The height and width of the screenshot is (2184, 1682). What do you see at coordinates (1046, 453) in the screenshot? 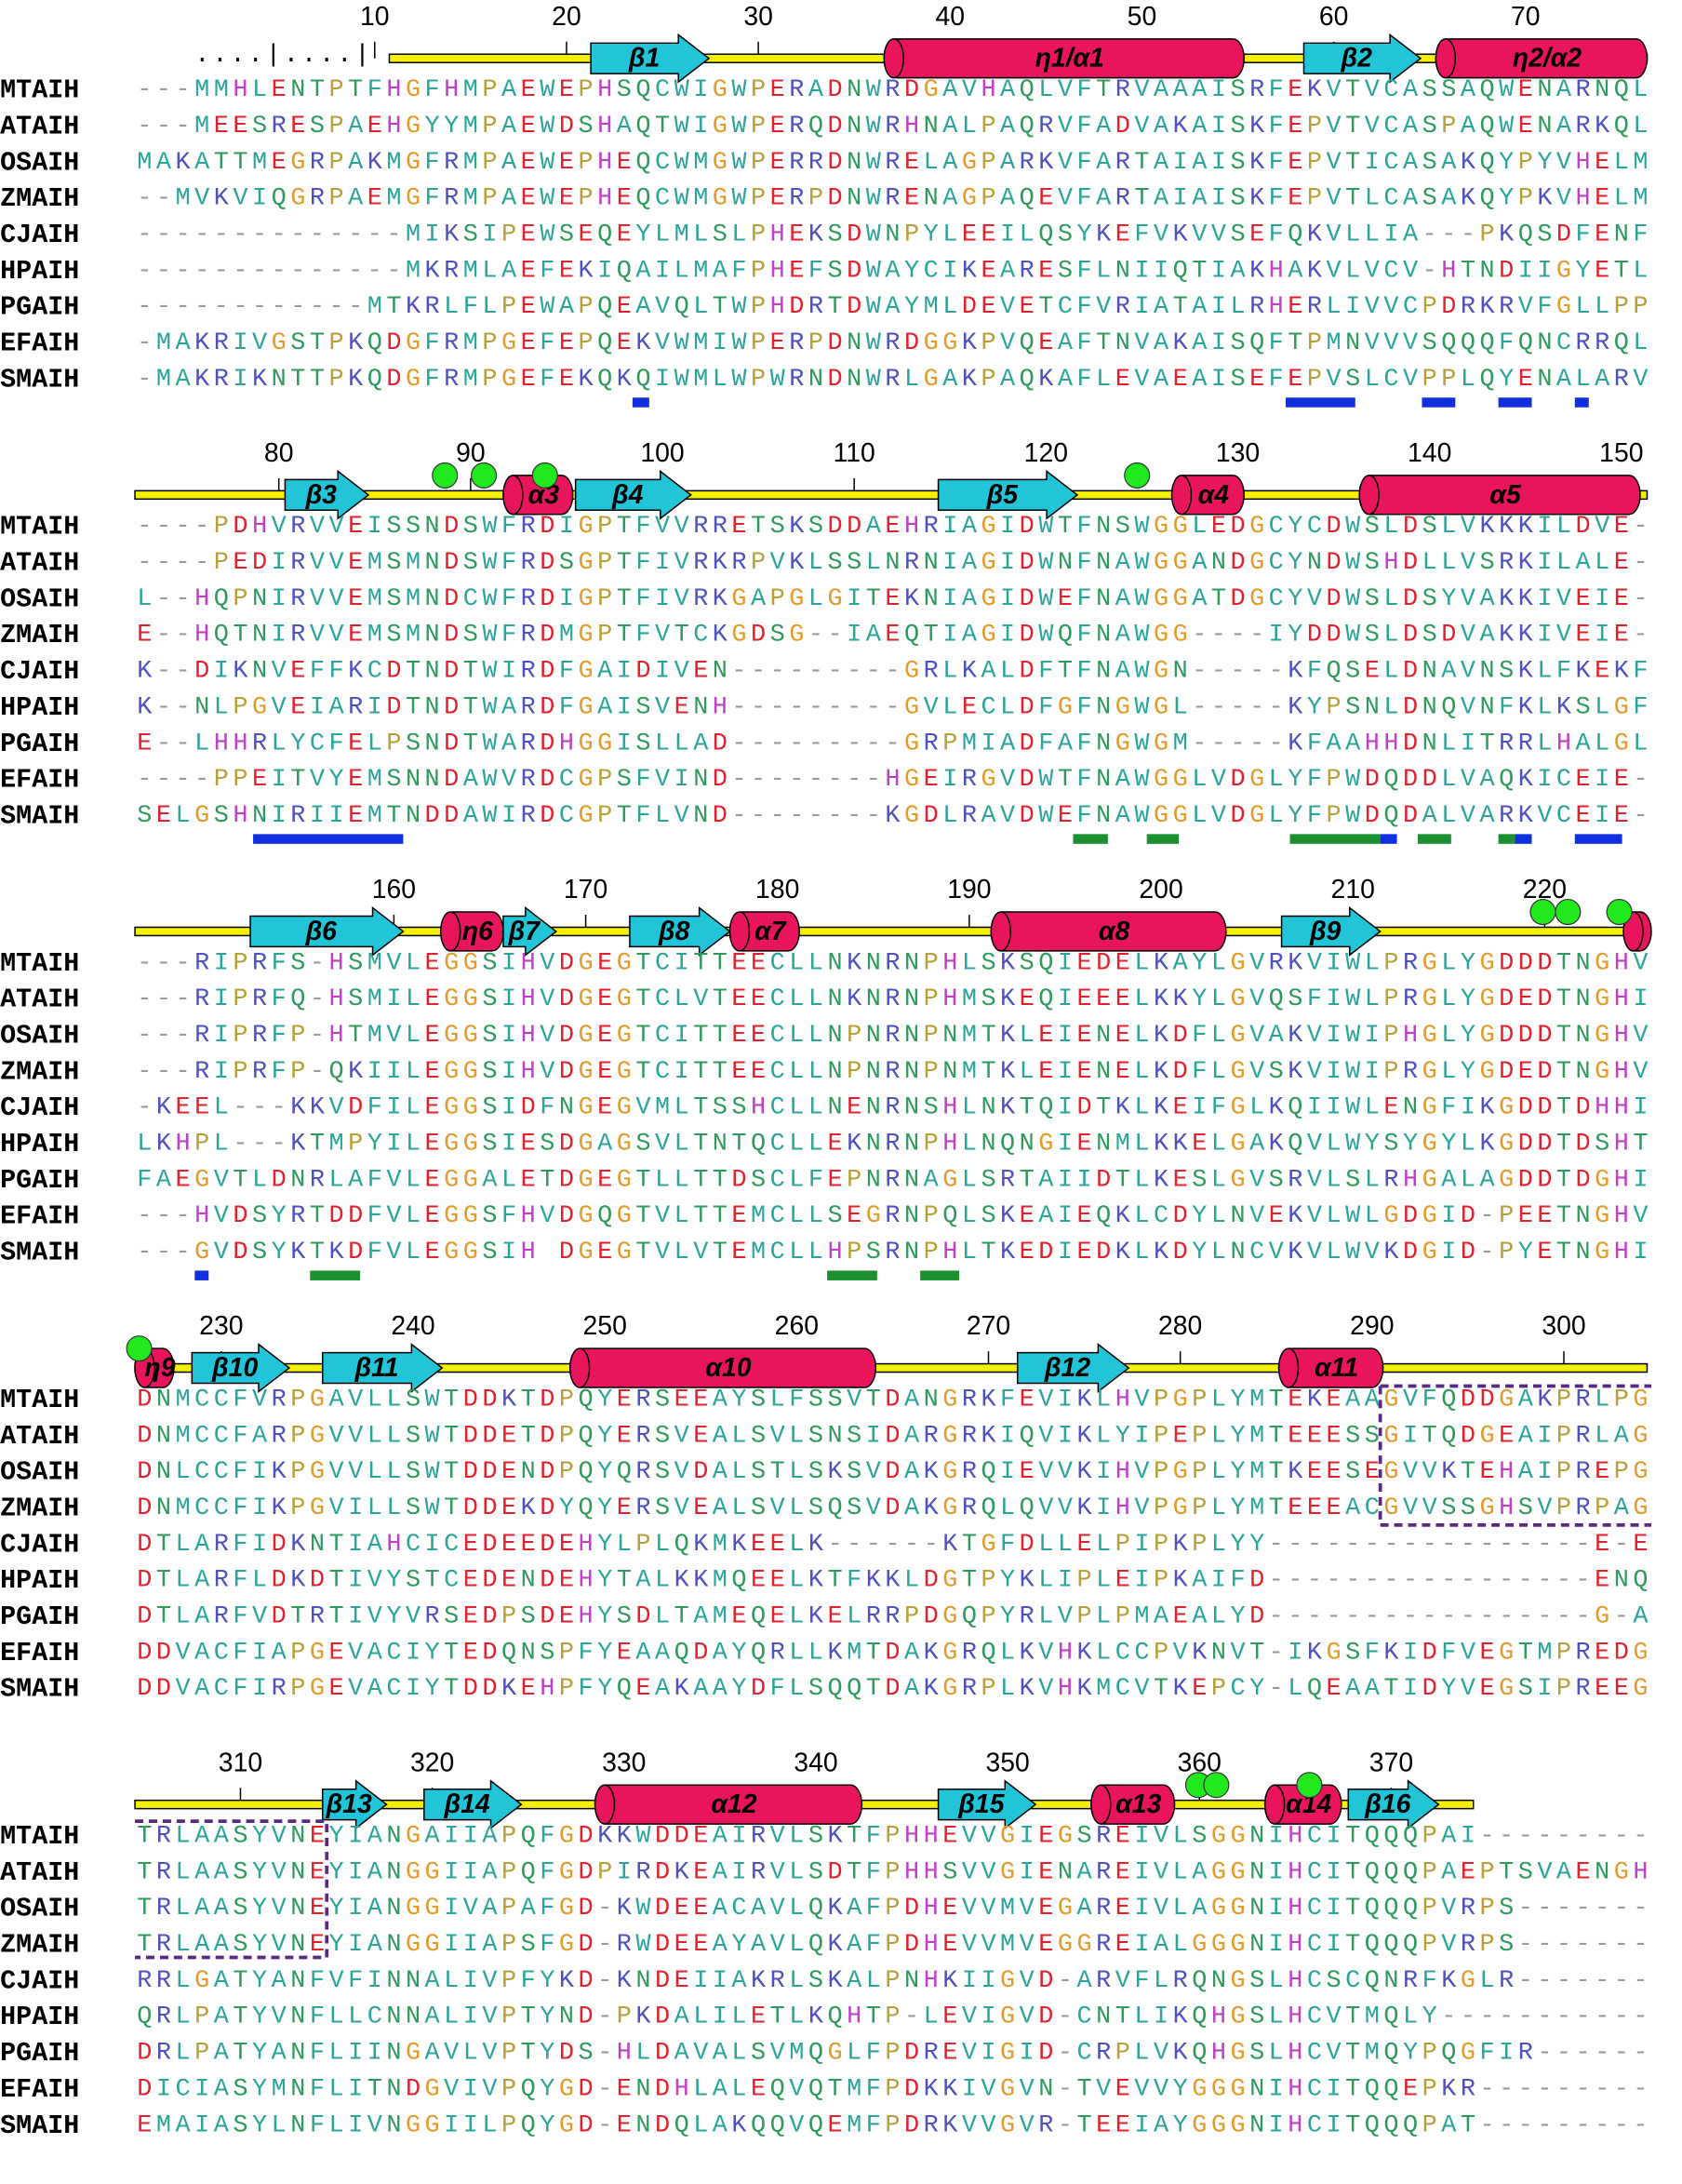
I see `ruler-number: 120` at bounding box center [1046, 453].